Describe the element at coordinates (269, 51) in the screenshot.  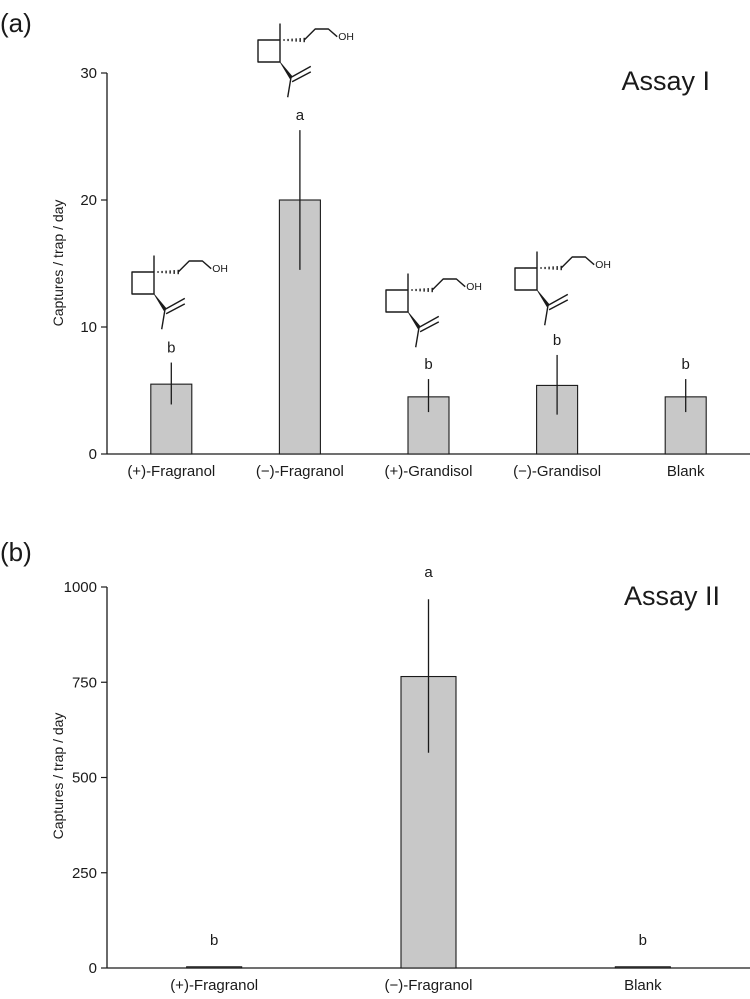
I see `structure-a-1-ring` at that location.